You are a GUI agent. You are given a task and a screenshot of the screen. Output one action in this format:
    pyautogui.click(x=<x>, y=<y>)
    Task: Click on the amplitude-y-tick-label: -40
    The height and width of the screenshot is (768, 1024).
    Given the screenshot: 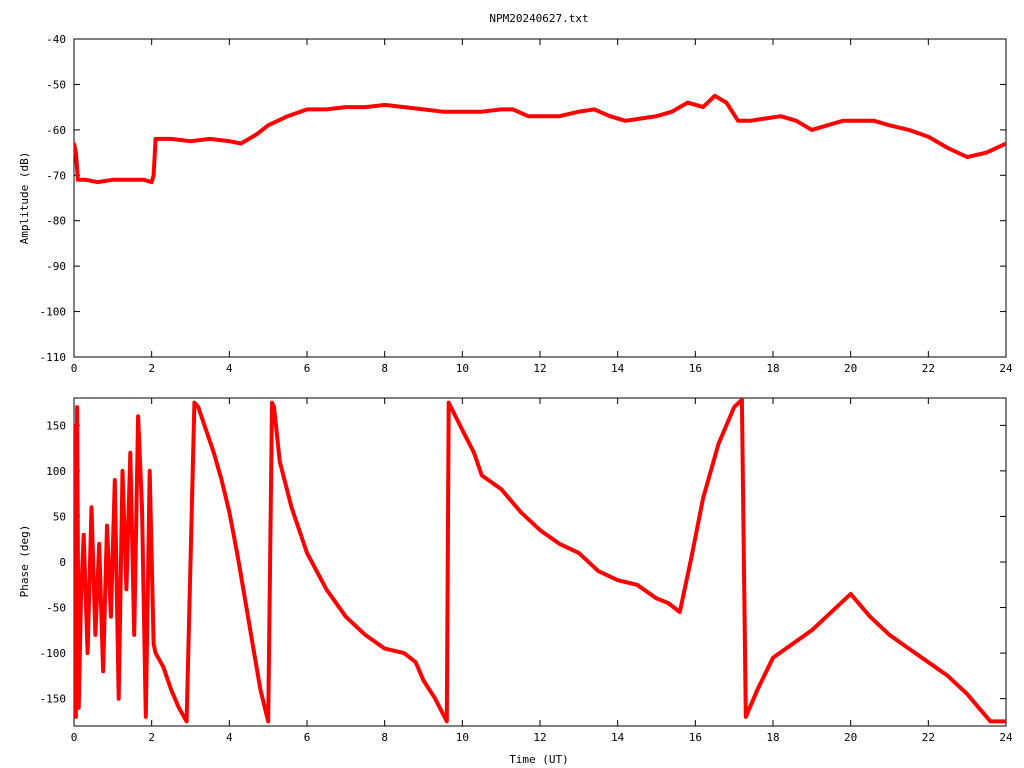 What is the action you would take?
    pyautogui.click(x=56, y=39)
    